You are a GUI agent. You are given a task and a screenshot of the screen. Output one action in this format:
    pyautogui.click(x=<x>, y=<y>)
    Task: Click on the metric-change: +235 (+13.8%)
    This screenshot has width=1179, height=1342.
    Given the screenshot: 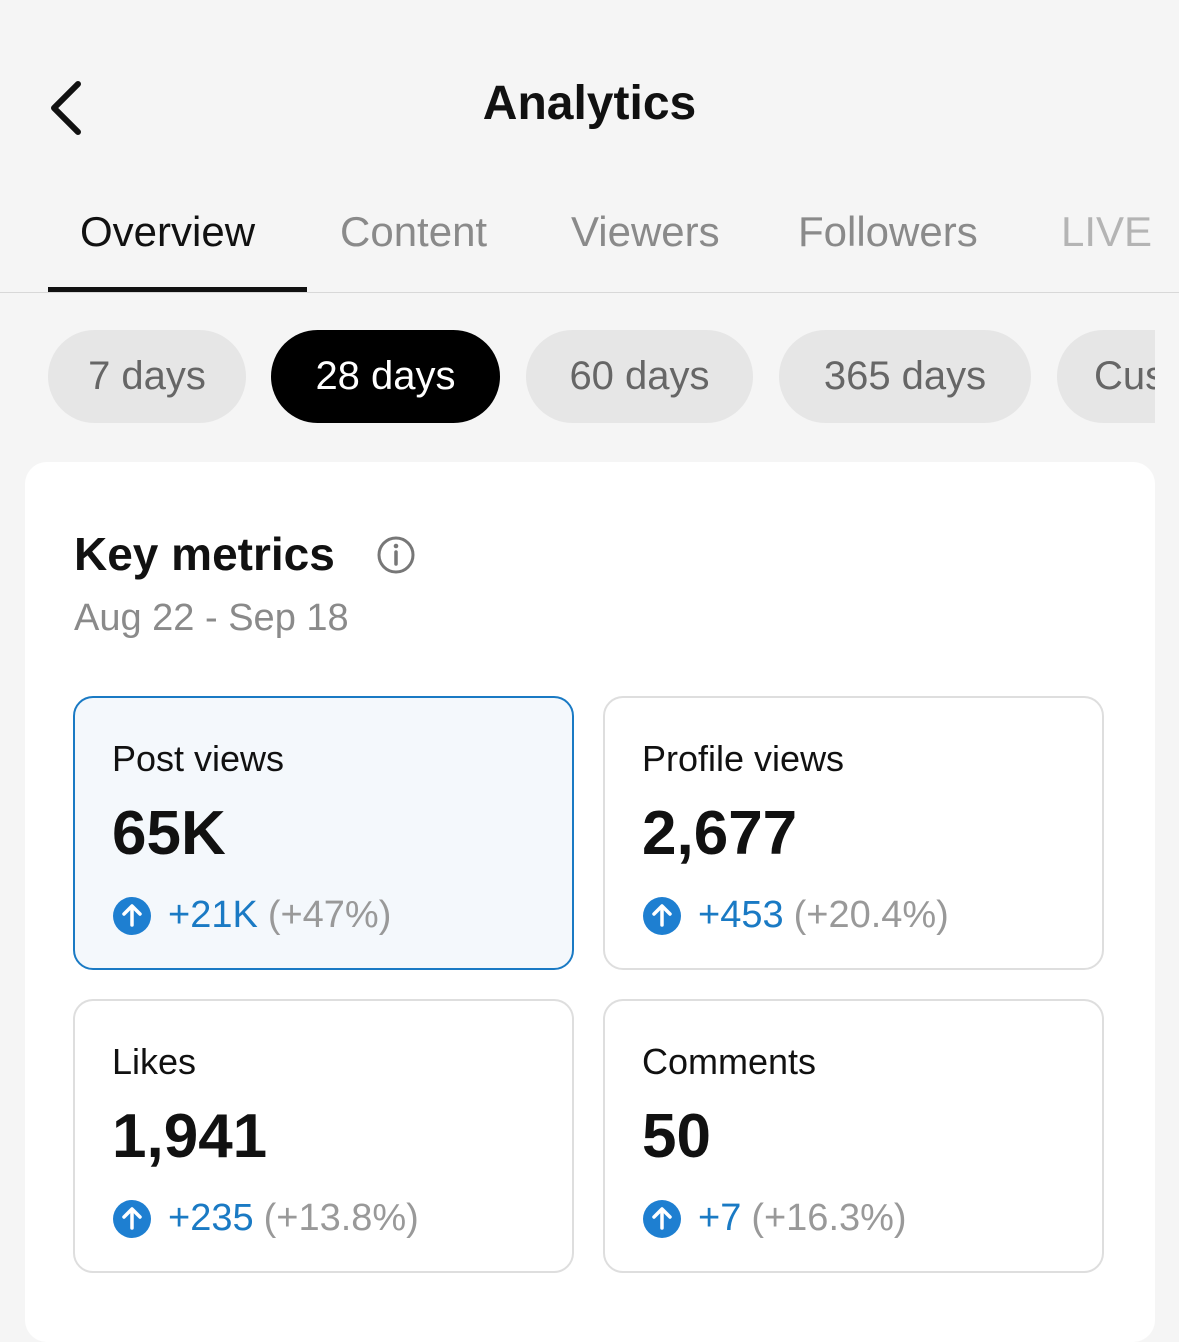 What is the action you would take?
    pyautogui.click(x=265, y=1218)
    